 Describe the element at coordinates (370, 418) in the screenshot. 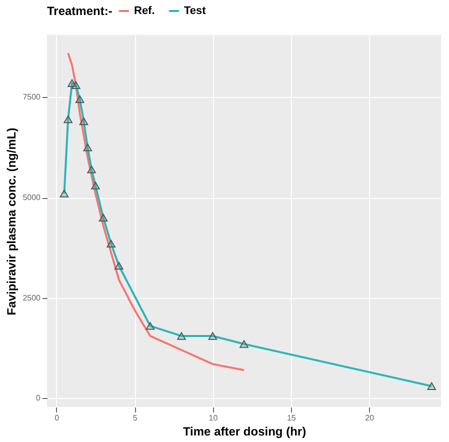

I see `x-tick-label: 20` at that location.